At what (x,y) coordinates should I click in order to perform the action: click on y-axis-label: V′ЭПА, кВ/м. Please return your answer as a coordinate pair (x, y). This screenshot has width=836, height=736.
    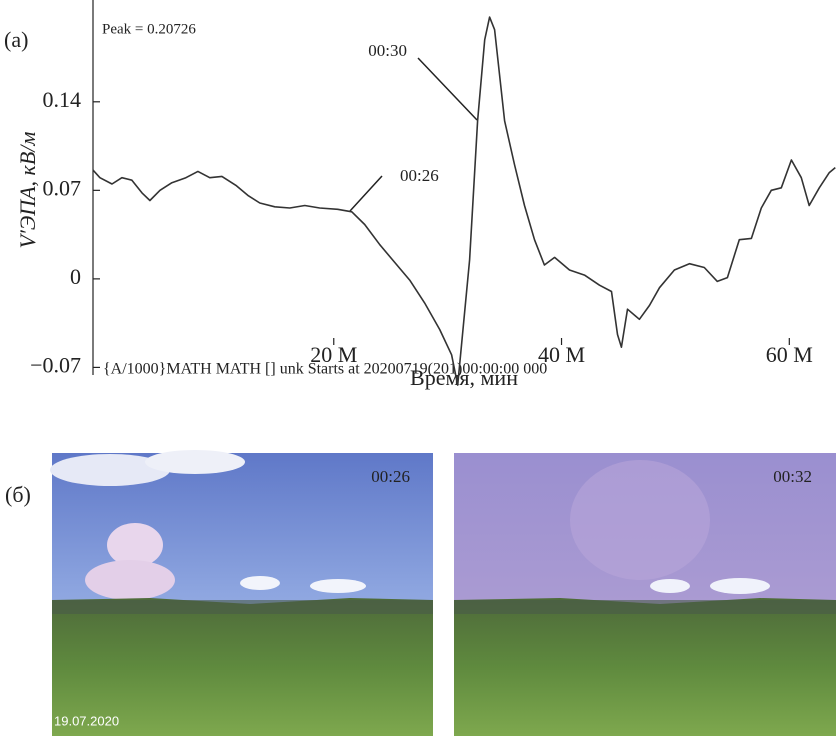
    Looking at the image, I should click on (27, 190).